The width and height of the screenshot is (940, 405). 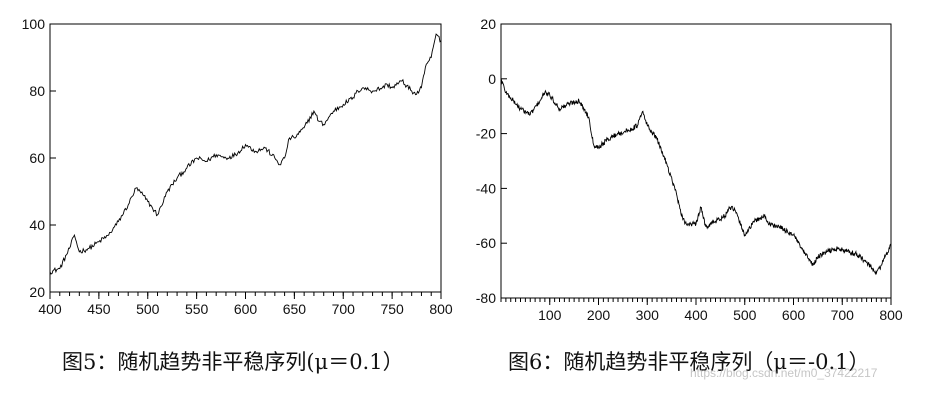 I want to click on y-tick-label: -80, so click(x=486, y=298).